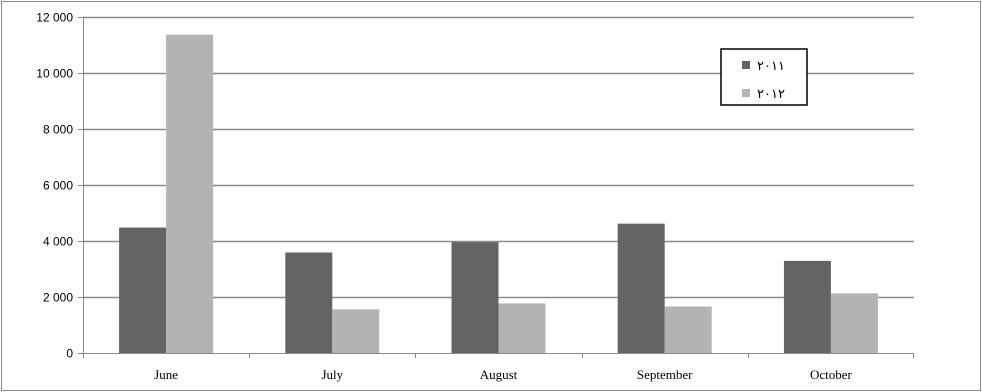 This screenshot has width=982, height=392. I want to click on x-tick-label-july: July, so click(332, 374).